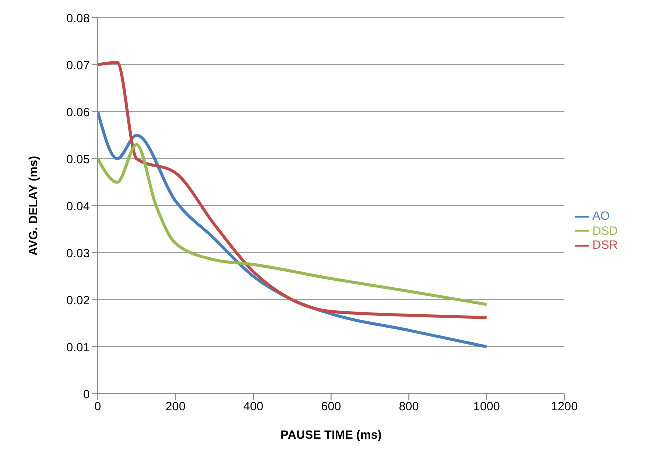  What do you see at coordinates (78, 347) in the screenshot?
I see `y-tick-label: 0.01` at bounding box center [78, 347].